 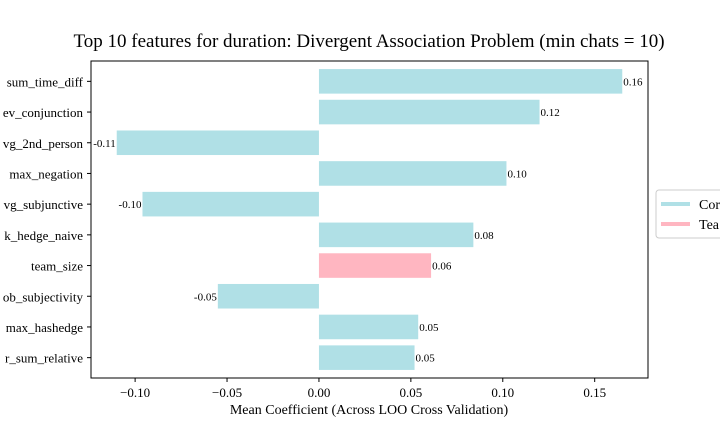 I want to click on y-tick-label-ob_subjectivity: ob_subjectivity, so click(x=43, y=296).